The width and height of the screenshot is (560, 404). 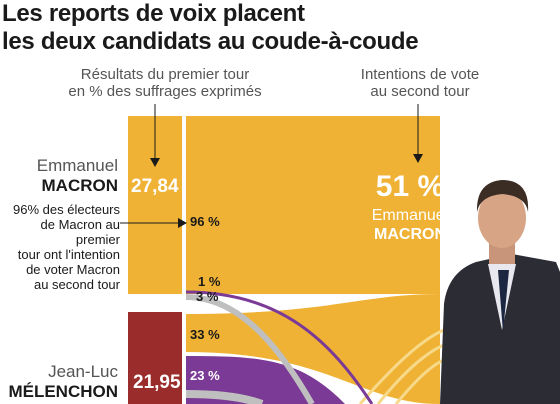 I want to click on macron-portrait, so click(x=500, y=292).